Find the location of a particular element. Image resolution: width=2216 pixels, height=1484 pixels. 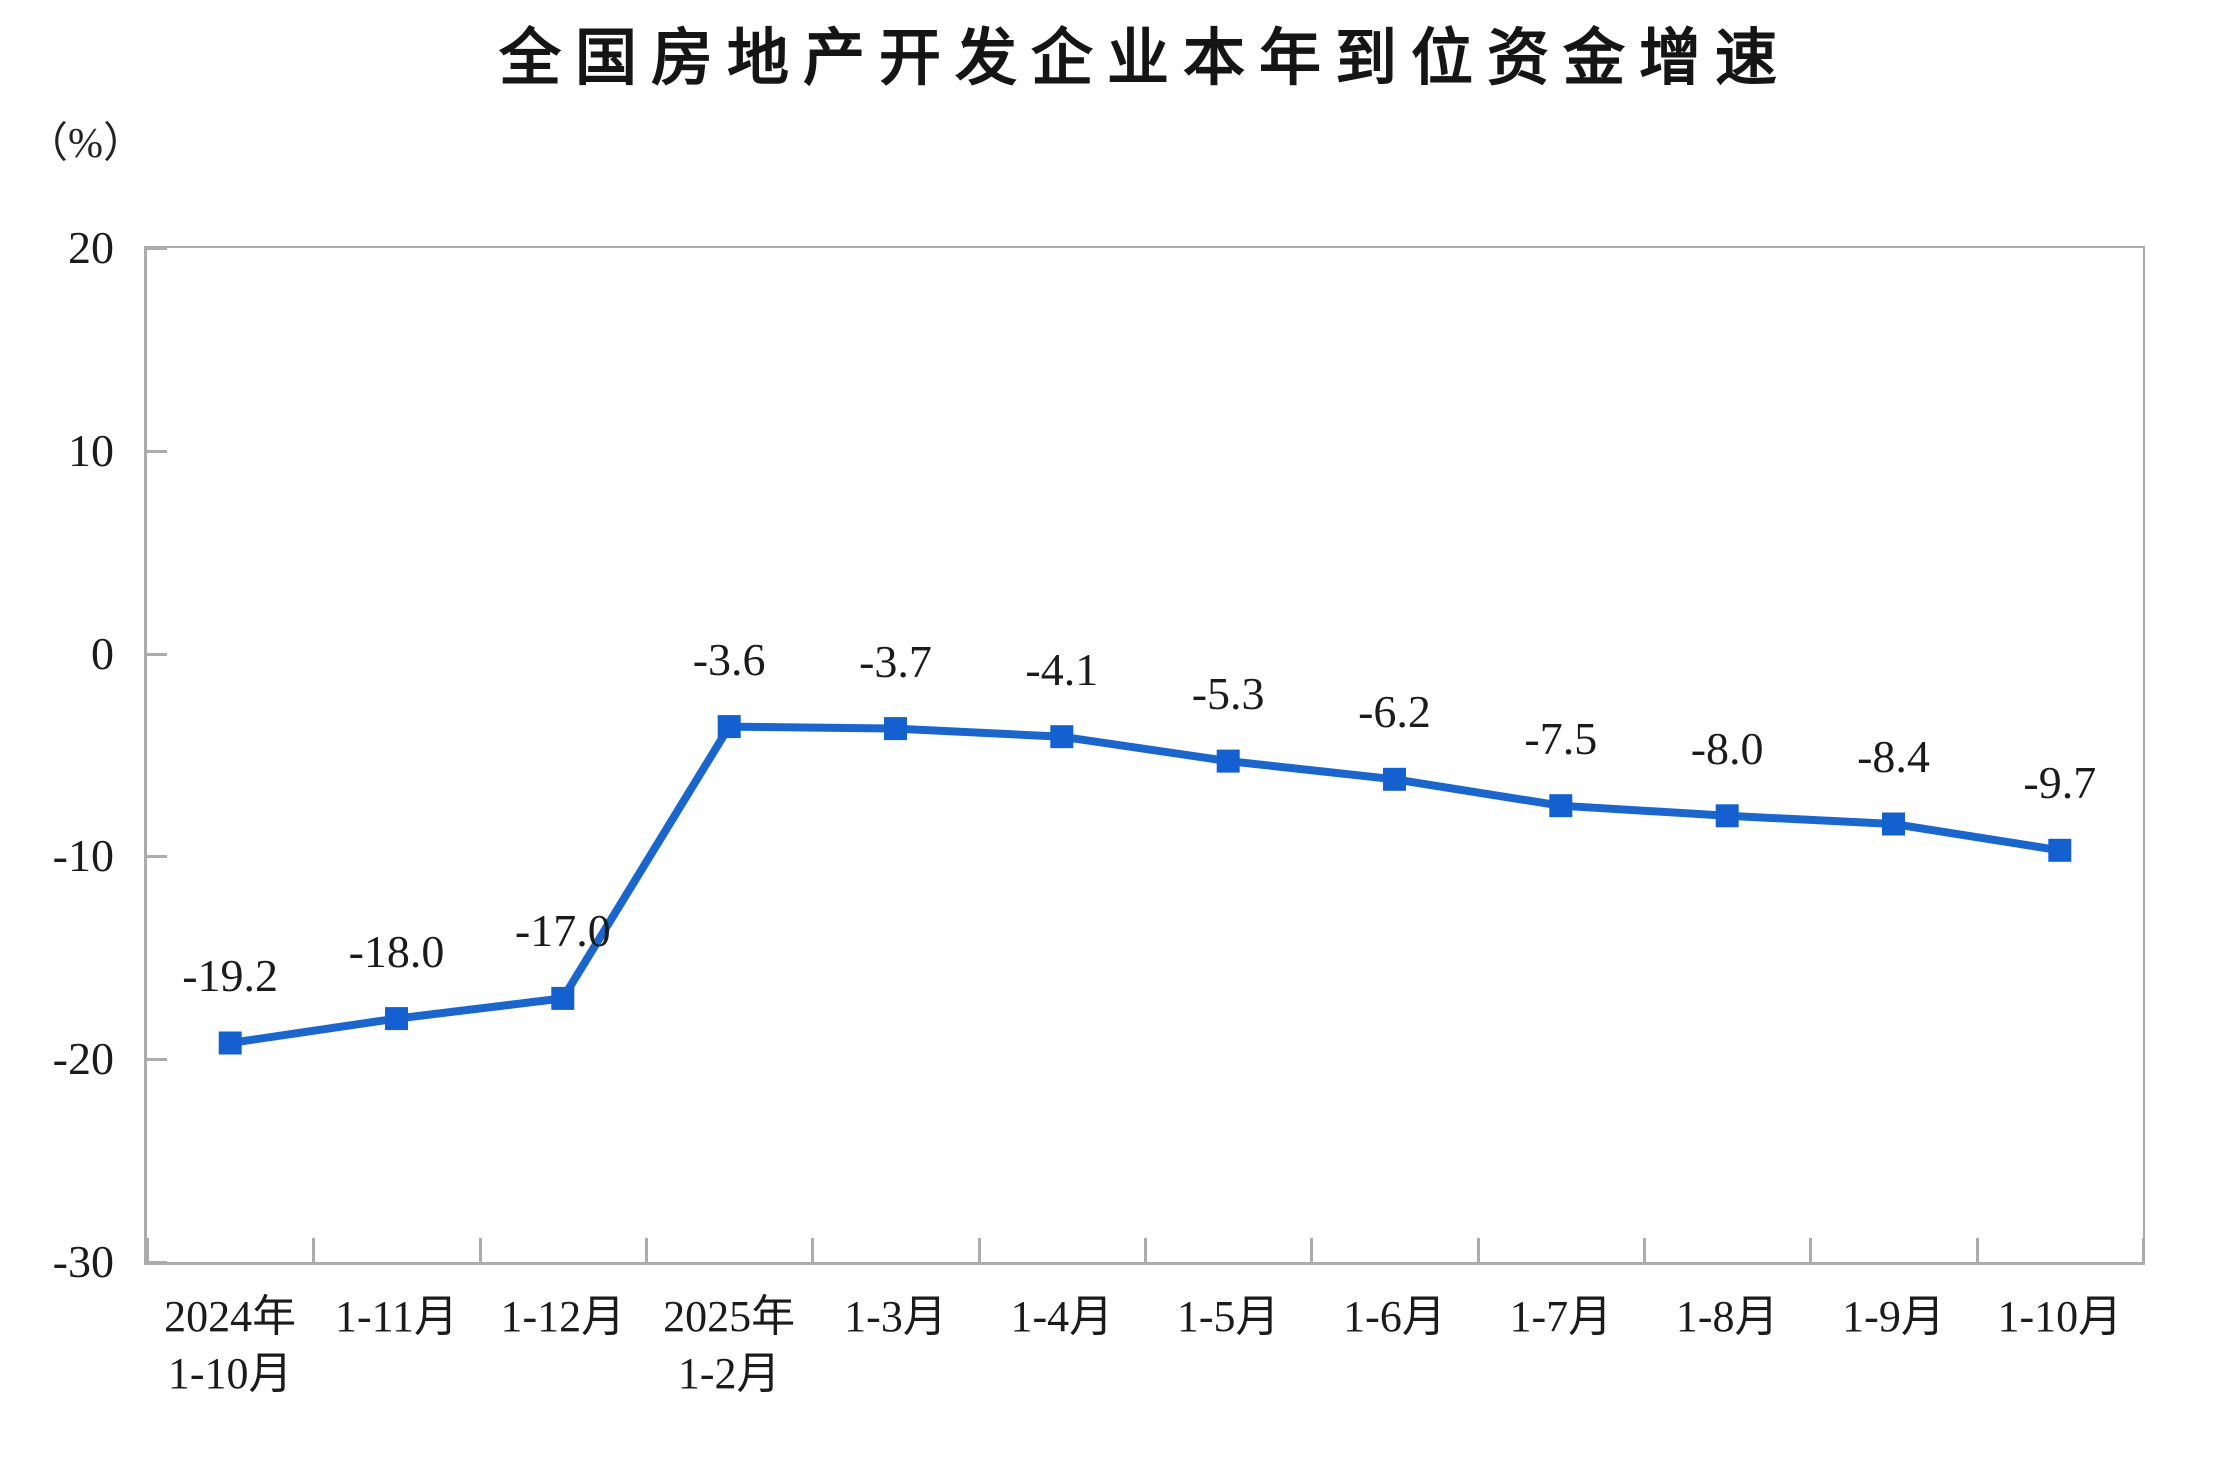

y-tick-label: 20 is located at coordinates (91, 247).